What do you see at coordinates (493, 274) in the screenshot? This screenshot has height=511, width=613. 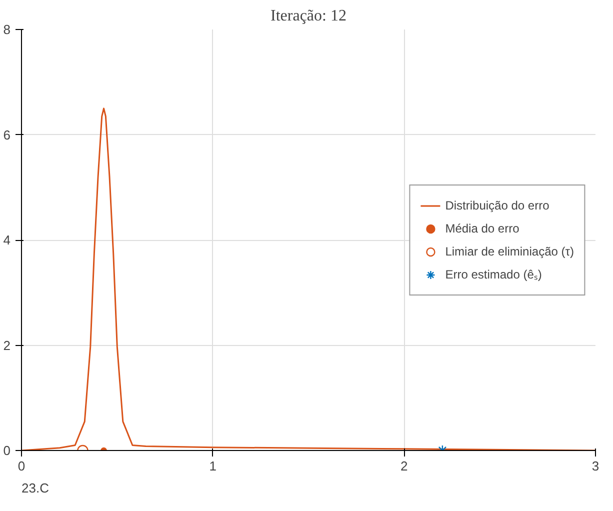 I see `legend-label: Erro estimado (êₛ)` at bounding box center [493, 274].